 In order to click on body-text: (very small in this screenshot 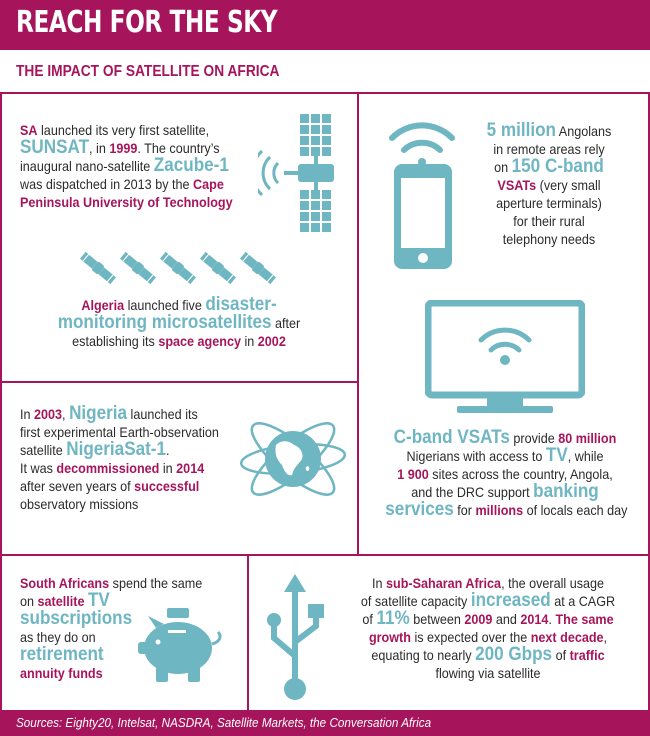, I will do `click(568, 185)`.